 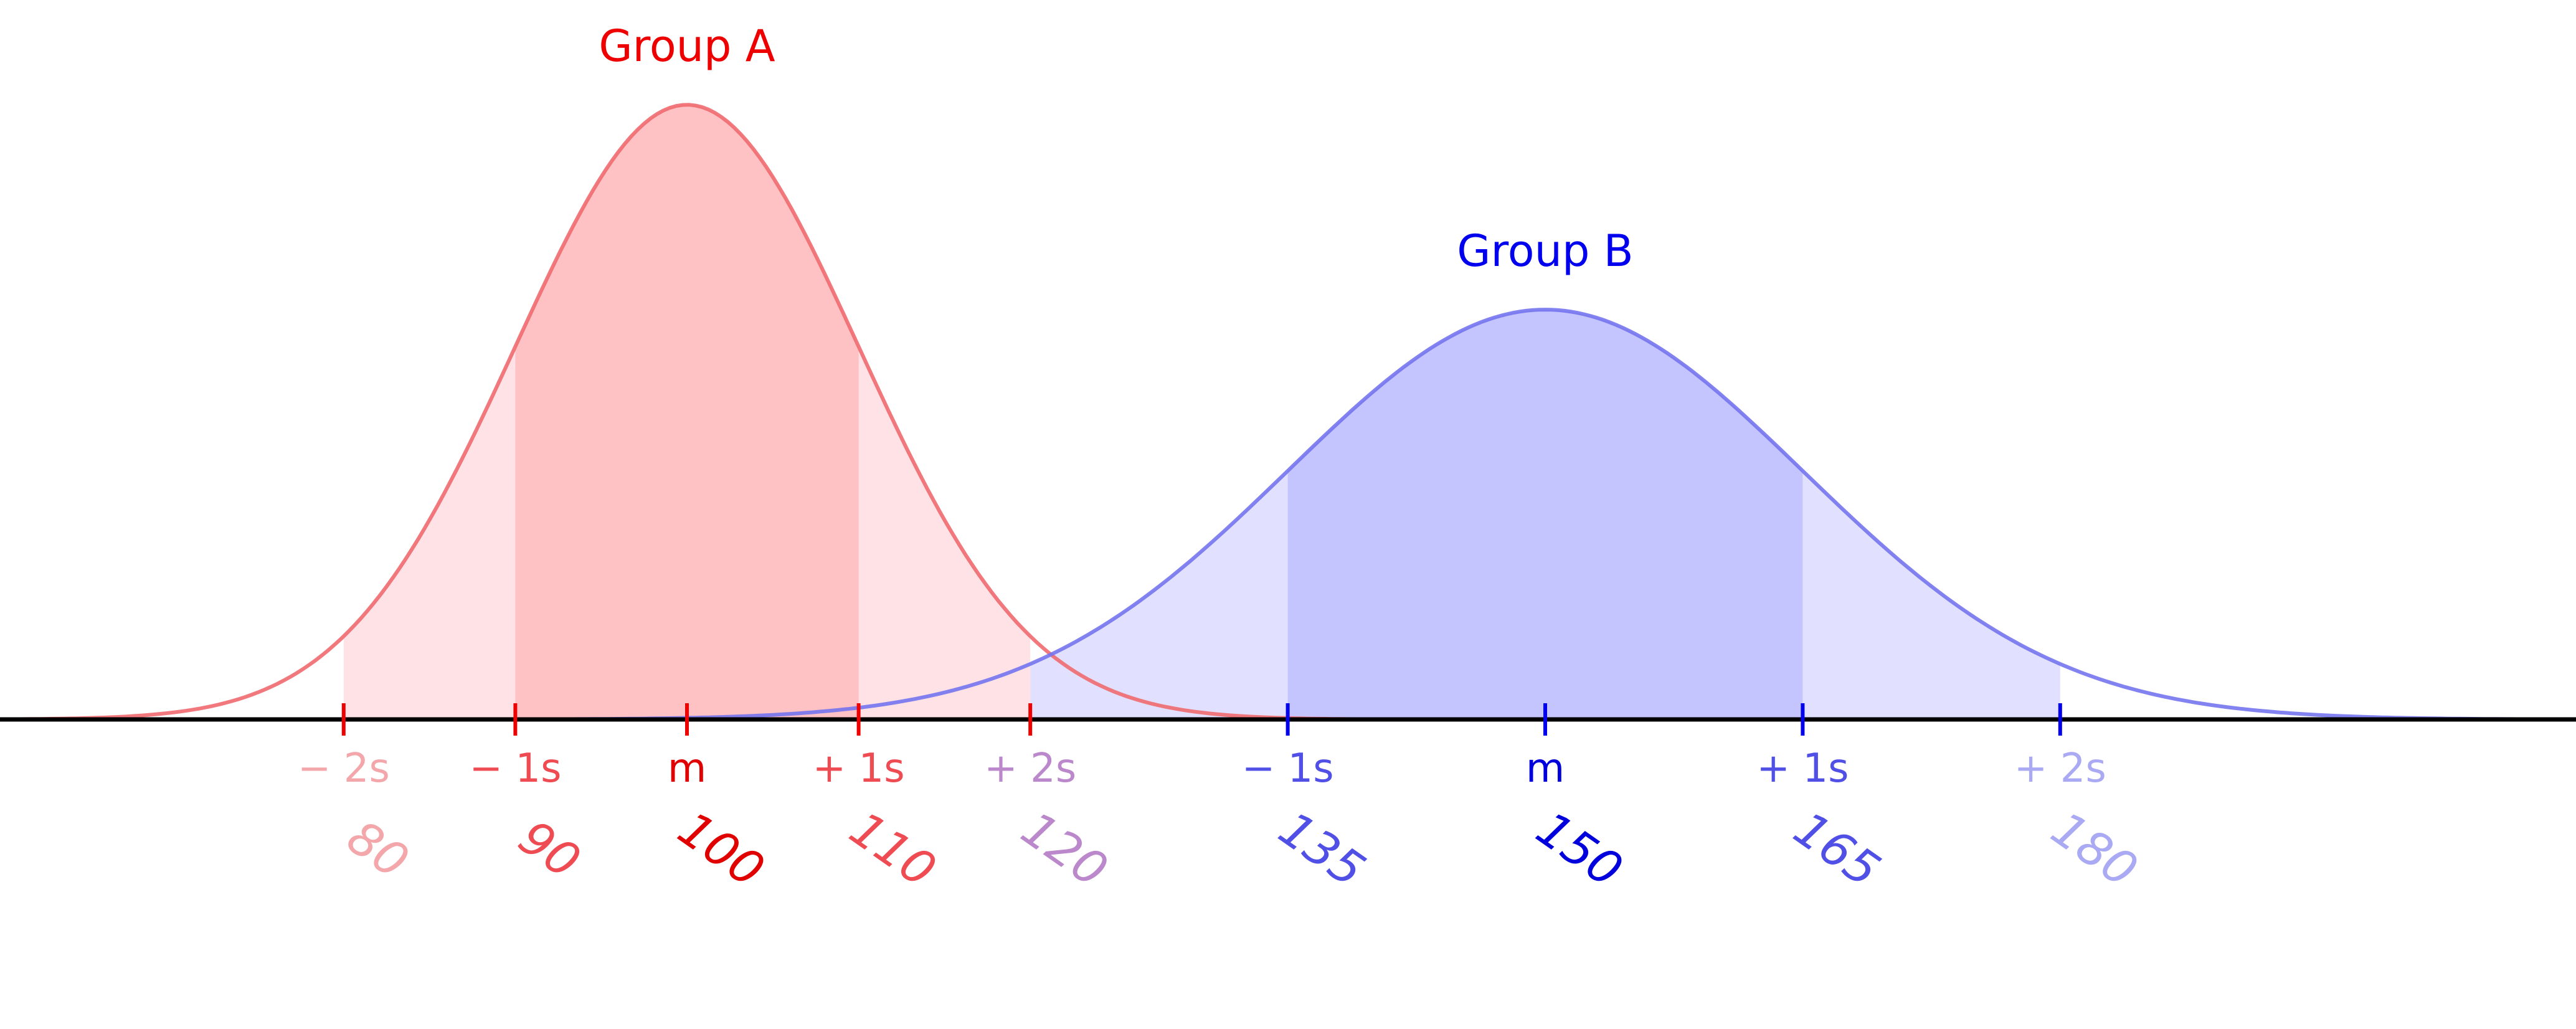 I want to click on axis-ticks, so click(x=1201, y=719).